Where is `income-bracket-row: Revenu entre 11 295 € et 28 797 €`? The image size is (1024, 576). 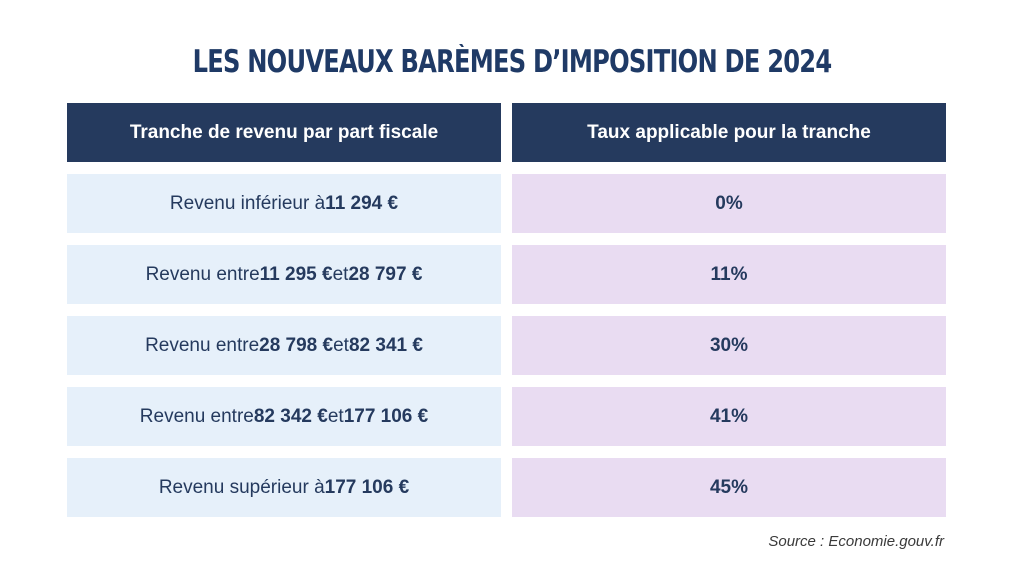
income-bracket-row: Revenu entre 11 295 € et 28 797 € is located at coordinates (284, 274).